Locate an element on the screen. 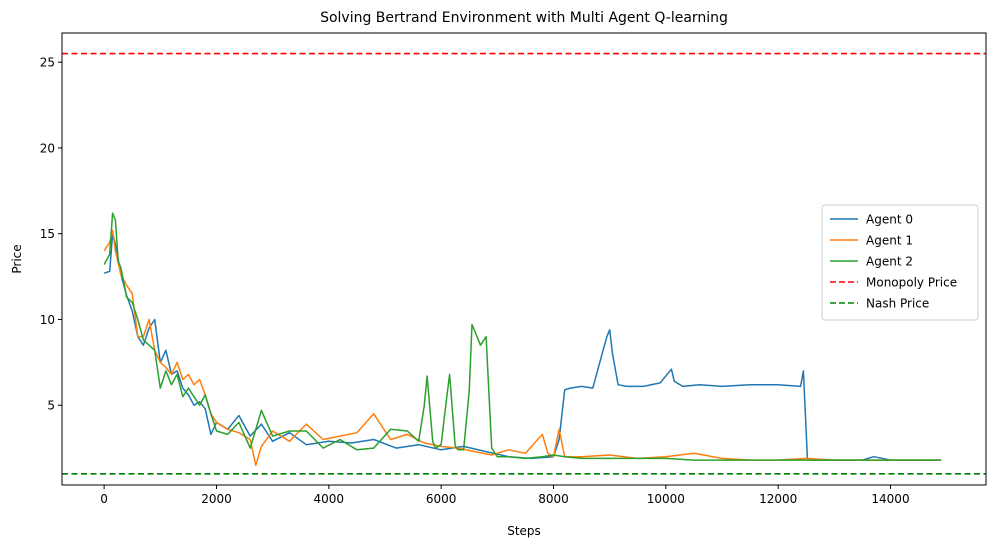 This screenshot has width=996, height=547. x-tick-label: 12000 is located at coordinates (778, 499).